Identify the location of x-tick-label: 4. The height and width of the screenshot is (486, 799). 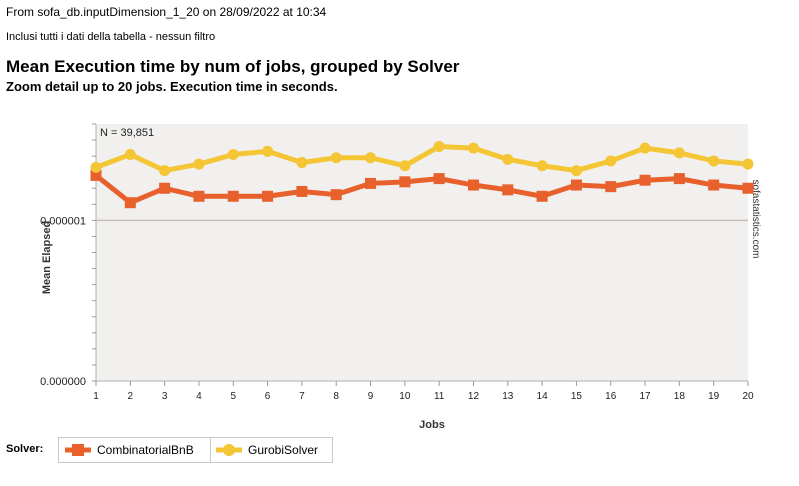
(199, 396).